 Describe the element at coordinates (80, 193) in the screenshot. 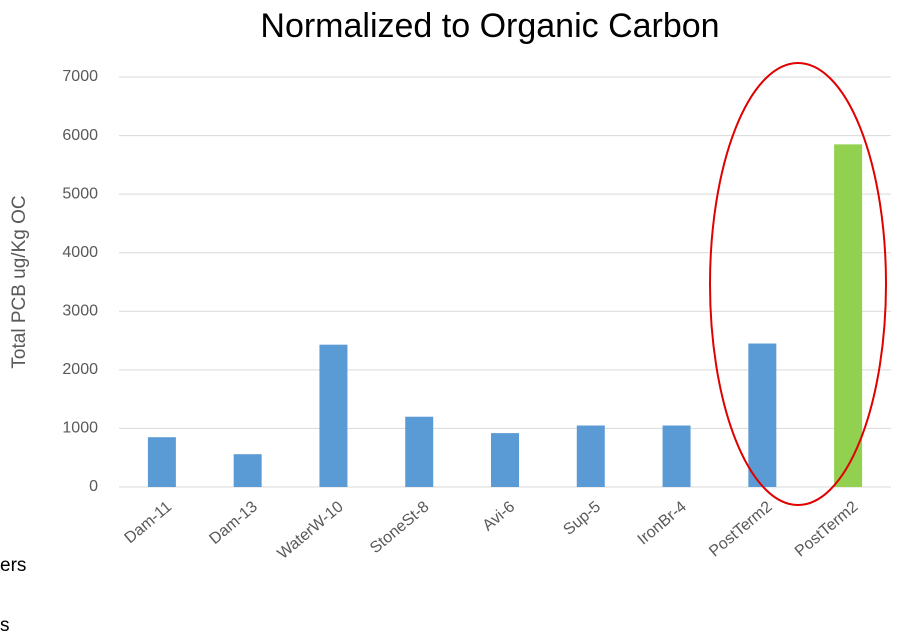

I see `y-tick-label: 5000` at that location.